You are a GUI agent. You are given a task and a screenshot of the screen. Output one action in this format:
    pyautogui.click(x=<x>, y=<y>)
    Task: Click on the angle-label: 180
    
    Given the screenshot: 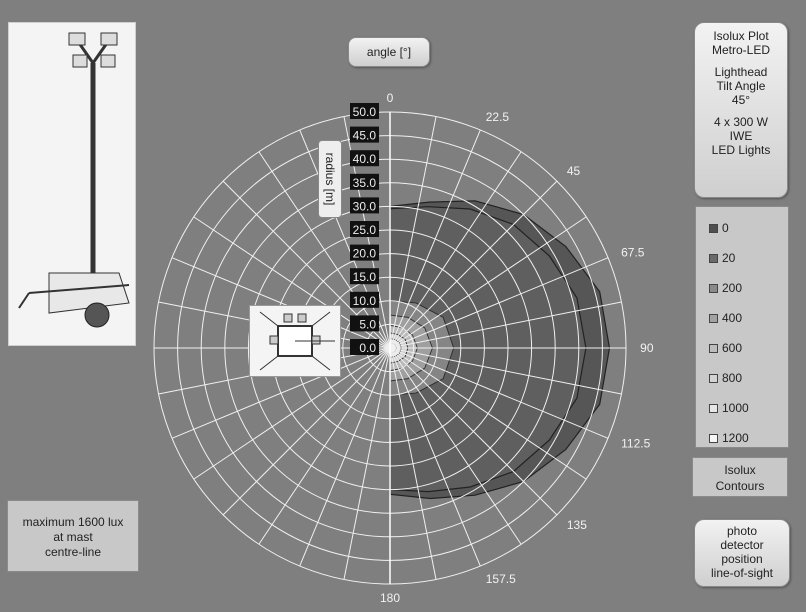 What is the action you would take?
    pyautogui.click(x=390, y=598)
    